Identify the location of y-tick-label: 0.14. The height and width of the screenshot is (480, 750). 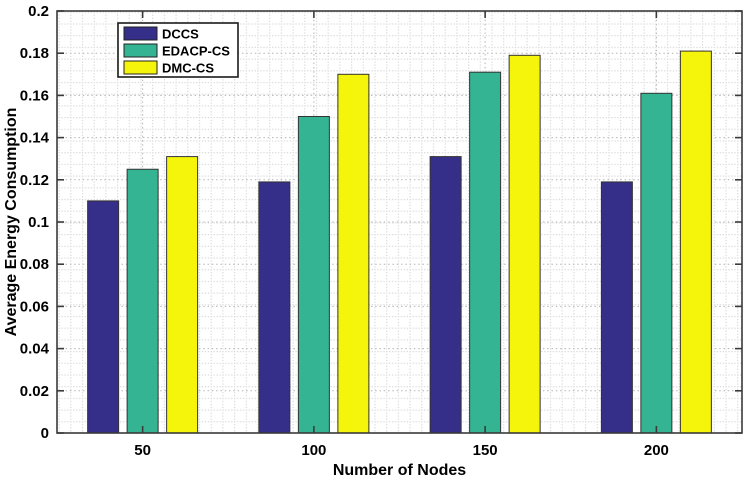
(35, 138).